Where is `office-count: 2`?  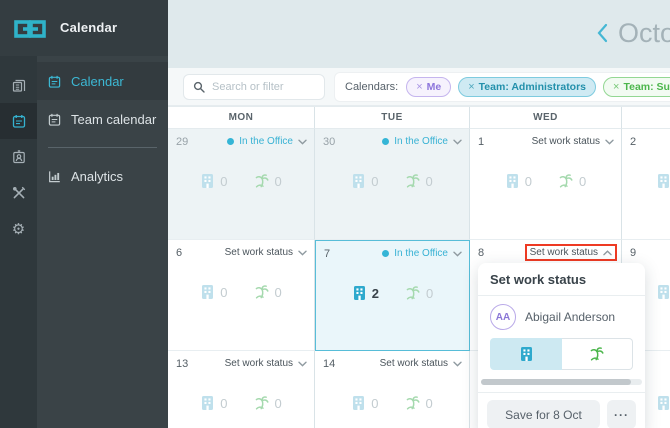 office-count: 2 is located at coordinates (365, 293).